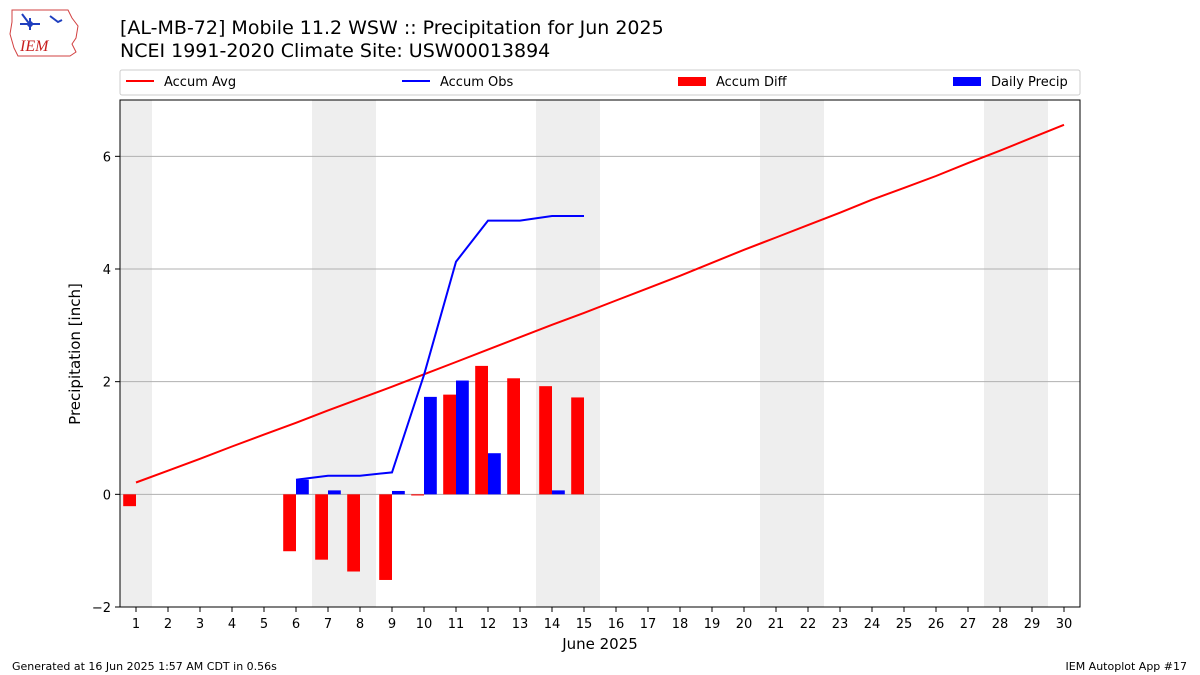 The width and height of the screenshot is (1200, 675). Describe the element at coordinates (136, 624) in the screenshot. I see `x-tick-label-1: 1` at that location.